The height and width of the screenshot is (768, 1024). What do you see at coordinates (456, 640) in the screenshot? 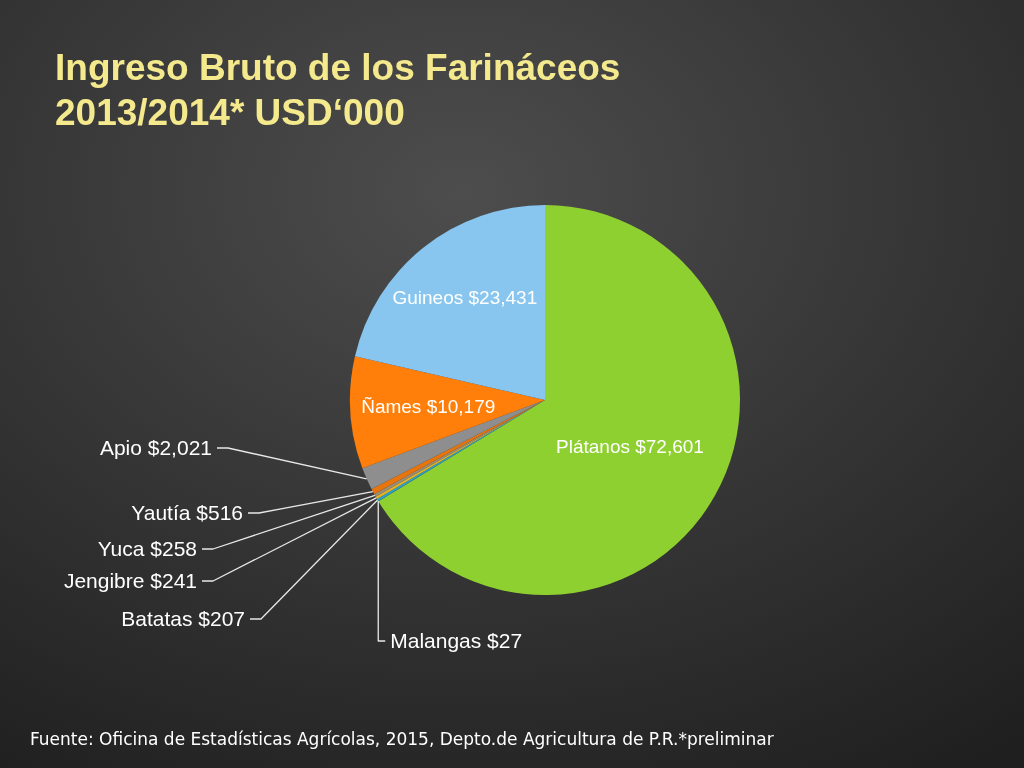
I see `slice-label: Malangas $27` at bounding box center [456, 640].